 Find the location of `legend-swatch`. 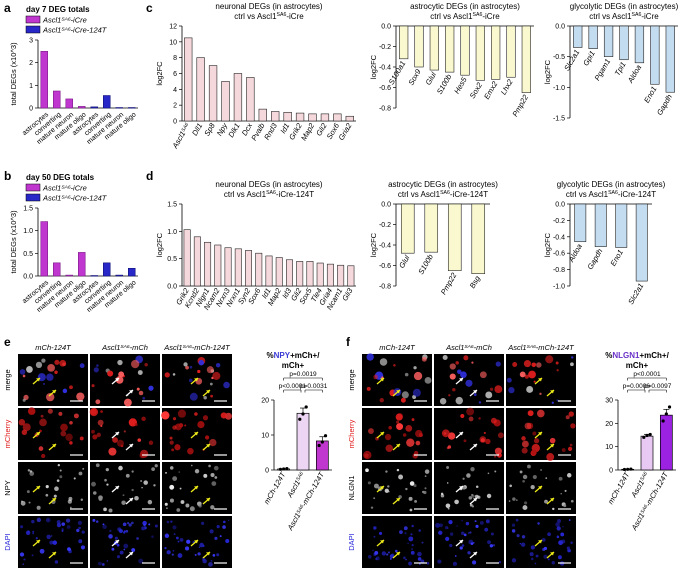

legend-swatch is located at coordinates (33, 29).